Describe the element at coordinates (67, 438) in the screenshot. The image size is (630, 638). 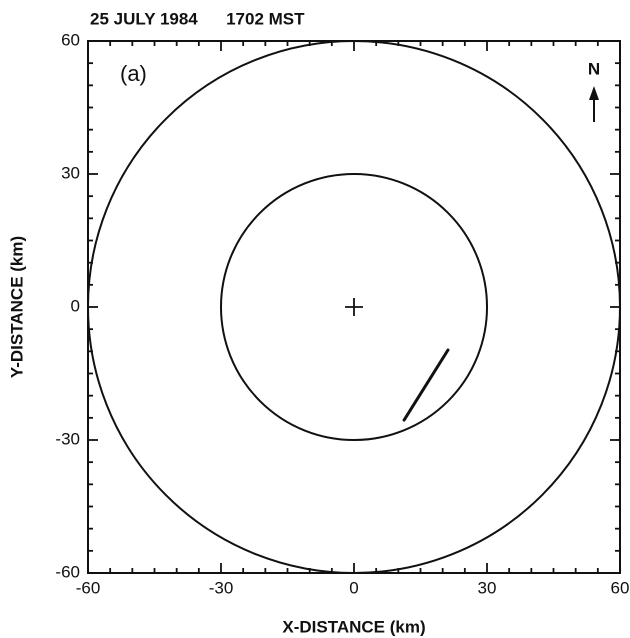
I see `y-tick-label: -30` at that location.